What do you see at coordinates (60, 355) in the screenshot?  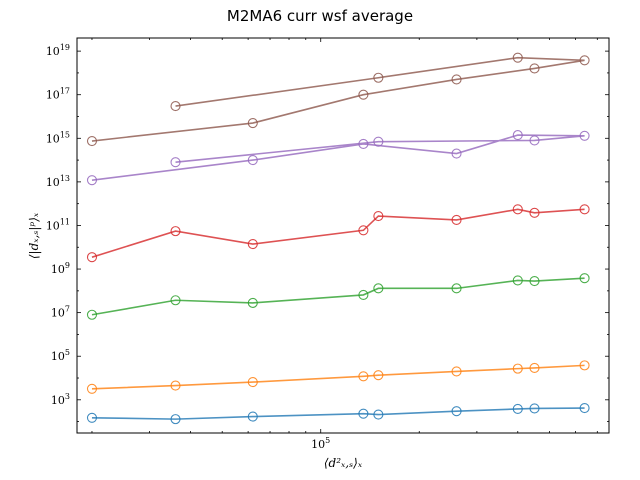 I see `y-tick-label: 10⁵` at bounding box center [60, 355].